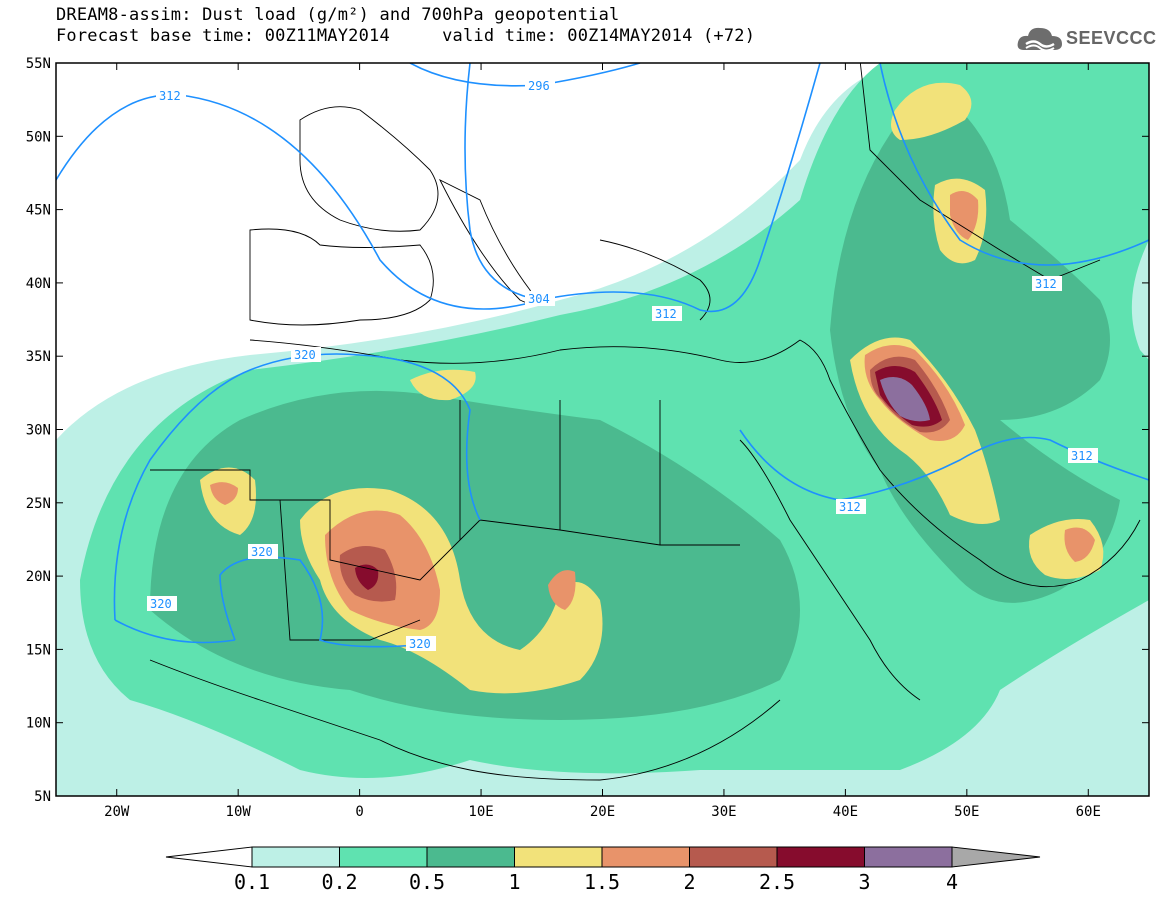  Describe the element at coordinates (38, 64) in the screenshot. I see `lat-tick-label: 55N` at that location.